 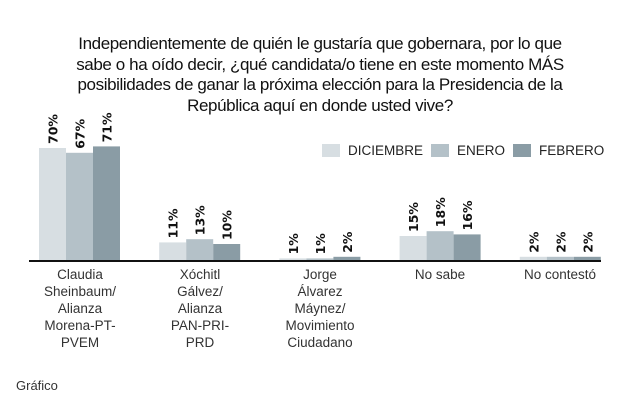 I want to click on category-label: No contestó, so click(x=560, y=274).